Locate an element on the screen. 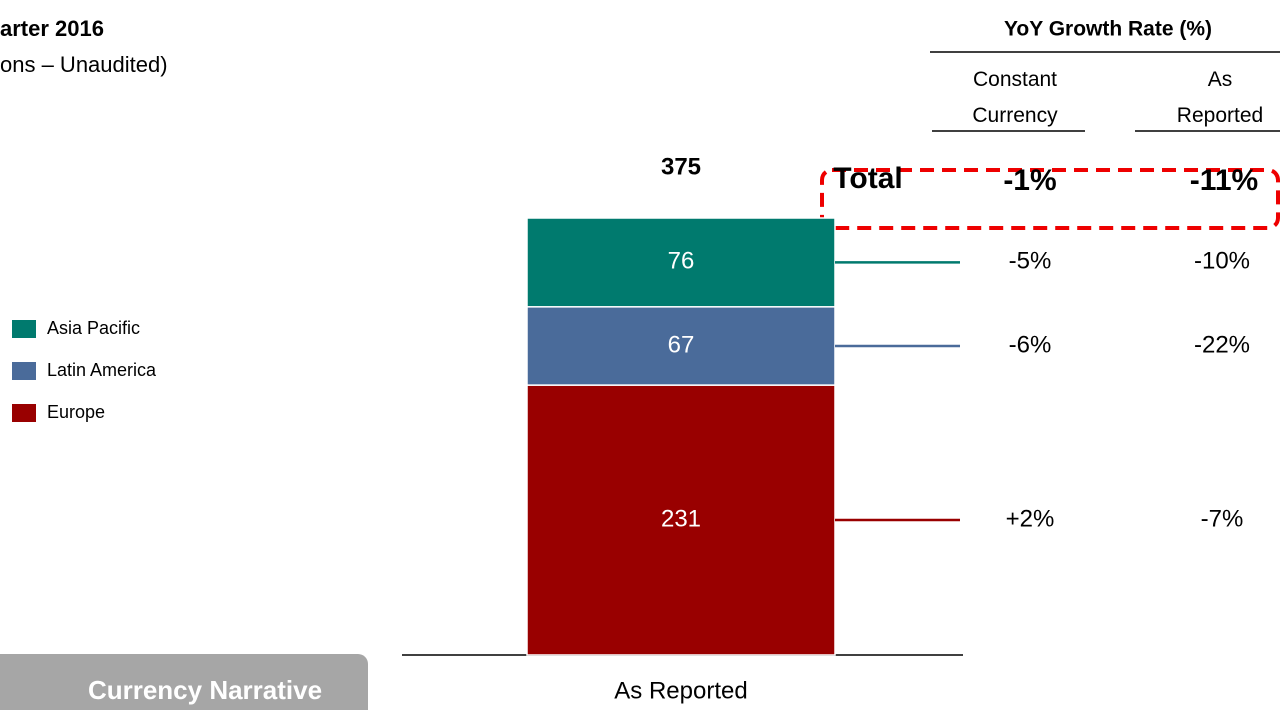  x-tick-label: As Reported is located at coordinates (680, 690).